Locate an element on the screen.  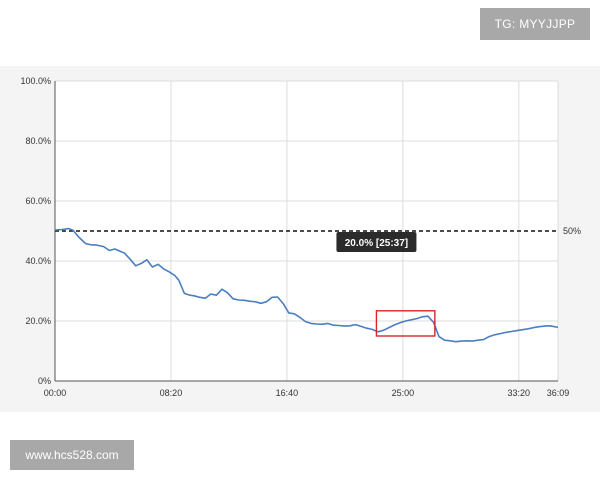
tooltip-box is located at coordinates (376, 242).